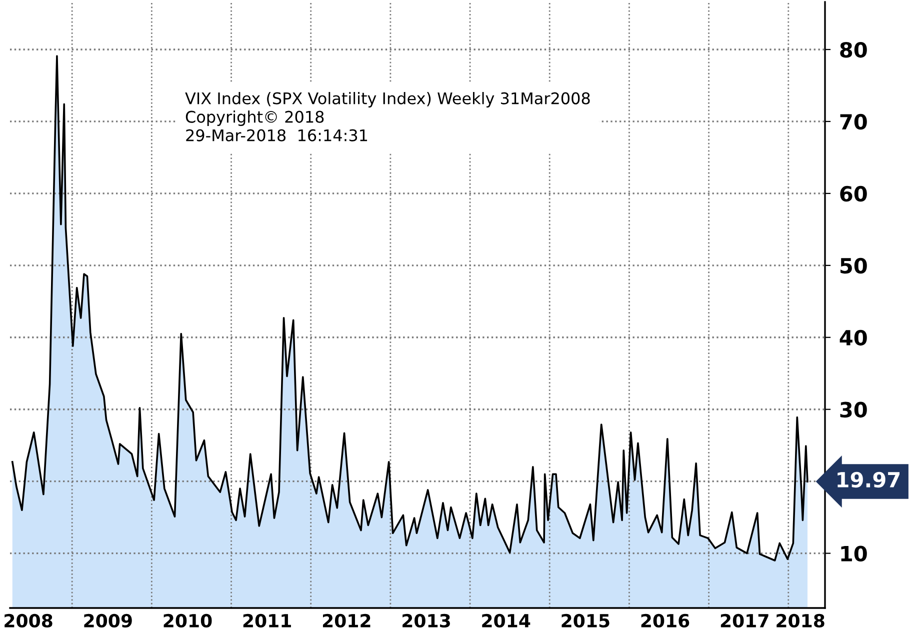  Describe the element at coordinates (108, 621) in the screenshot. I see `x-tick-label: 2009` at that location.